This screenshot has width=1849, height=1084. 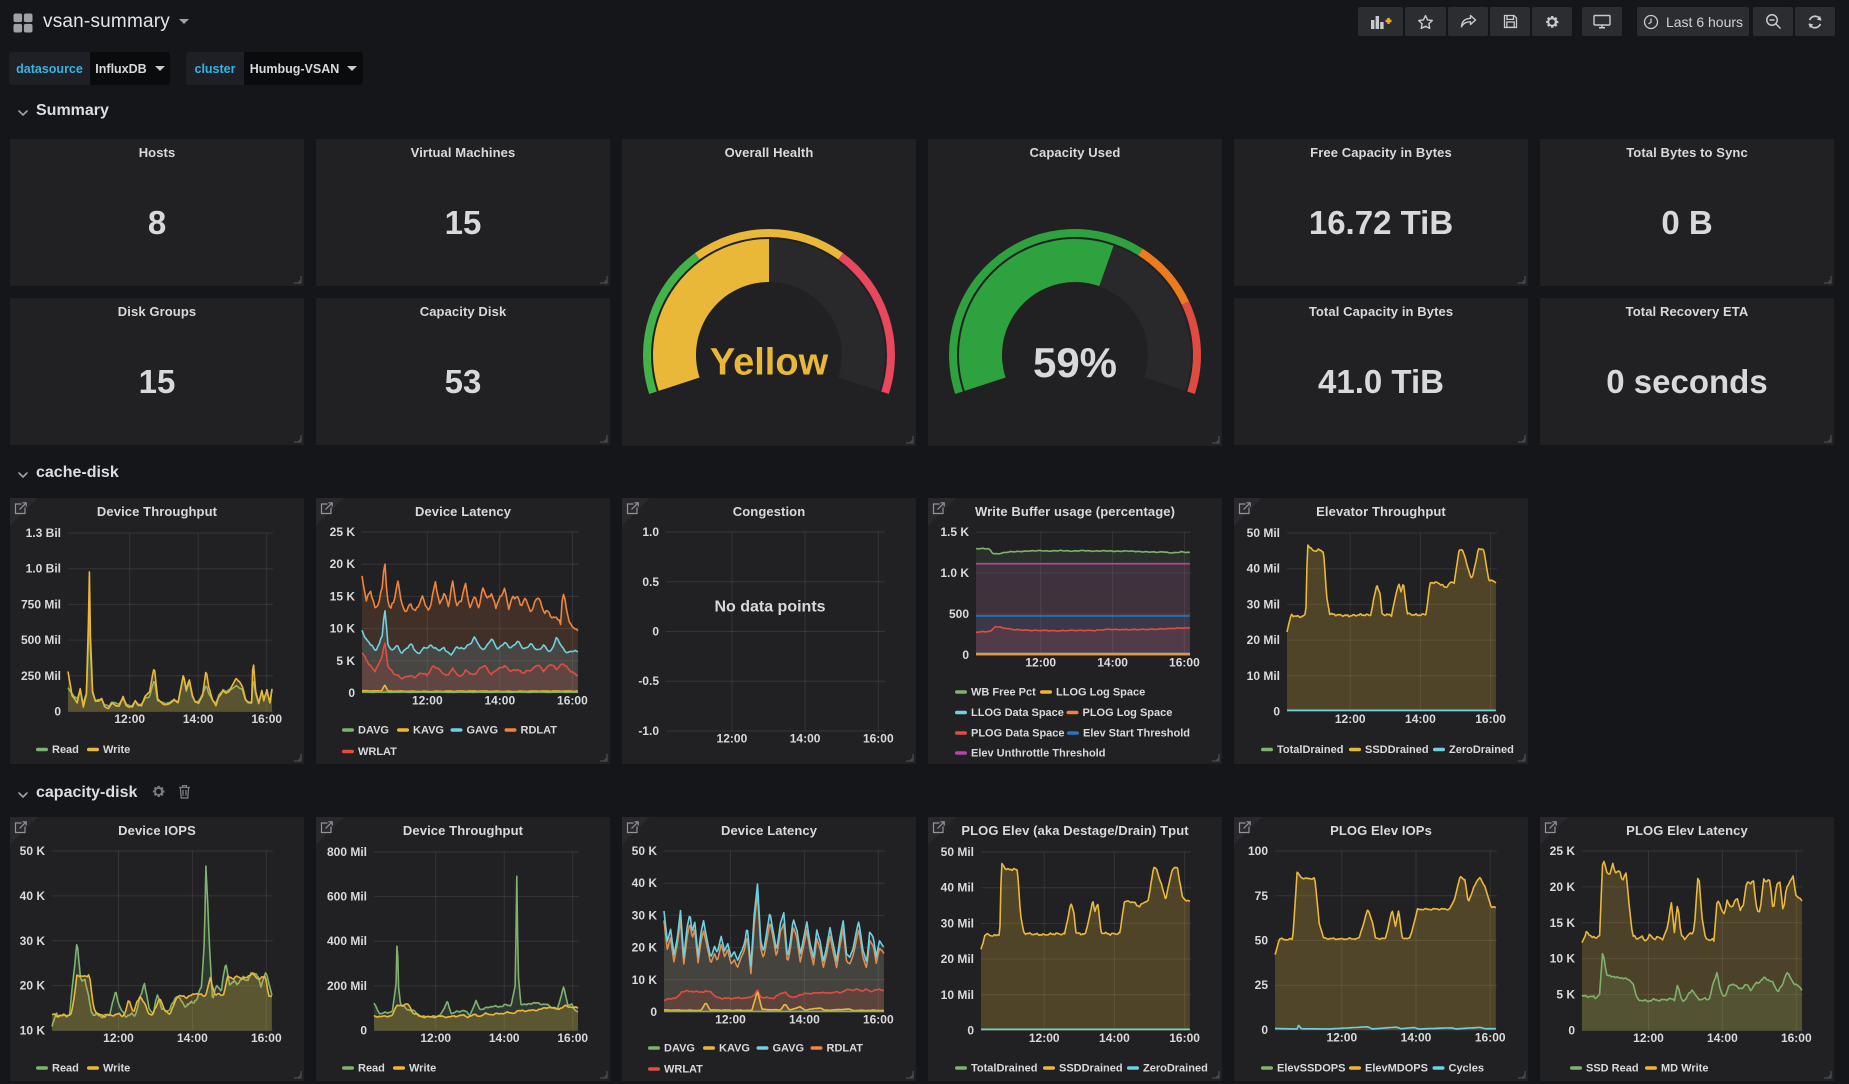 What do you see at coordinates (33, 896) in the screenshot?
I see `svg-text: 40 K` at bounding box center [33, 896].